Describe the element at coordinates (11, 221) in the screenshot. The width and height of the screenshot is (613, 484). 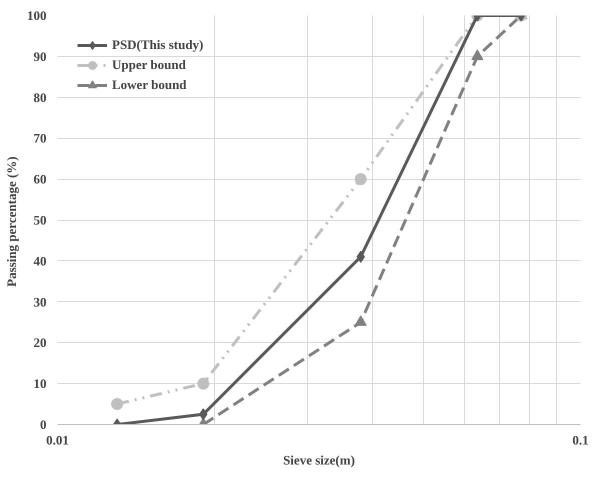
I see `y-axis-title: Passing percentage (%)` at that location.